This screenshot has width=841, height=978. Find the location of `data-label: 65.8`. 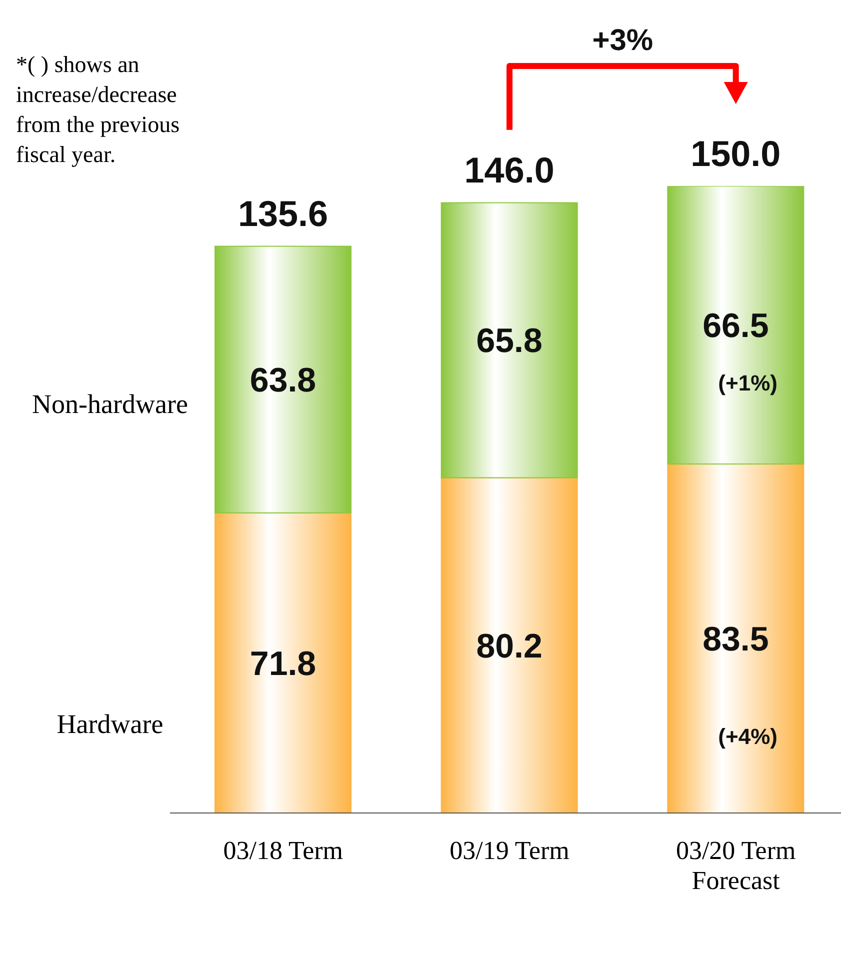

data-label: 65.8 is located at coordinates (509, 341).